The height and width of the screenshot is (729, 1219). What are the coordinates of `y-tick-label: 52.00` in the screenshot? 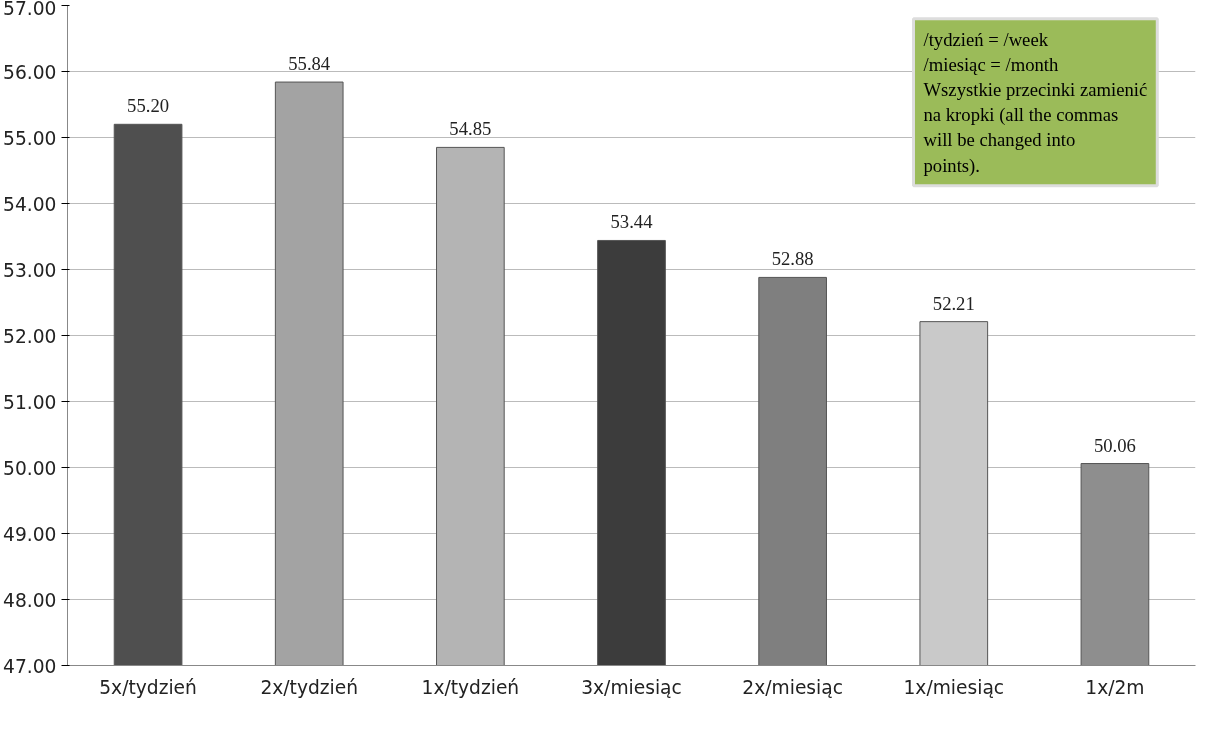 It's located at (30, 336).